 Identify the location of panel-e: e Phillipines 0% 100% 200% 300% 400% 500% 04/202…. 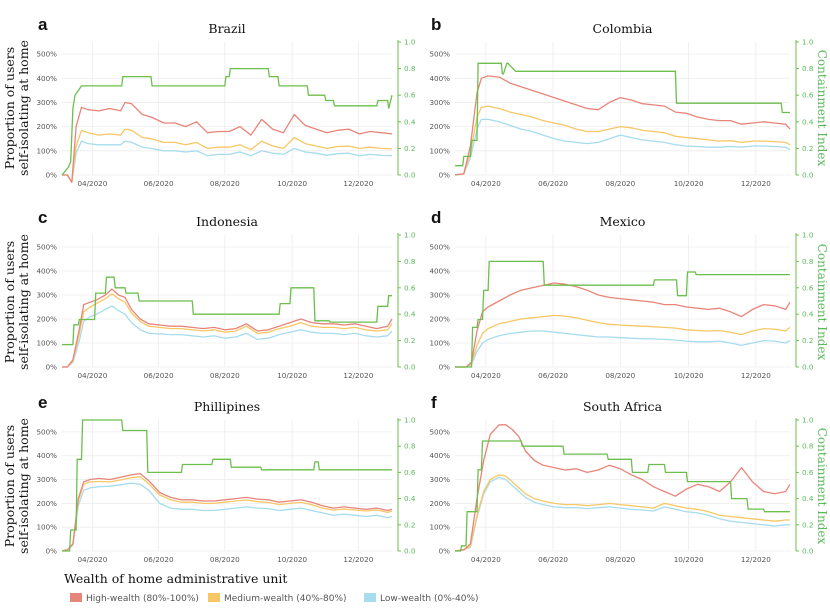
(225, 478).